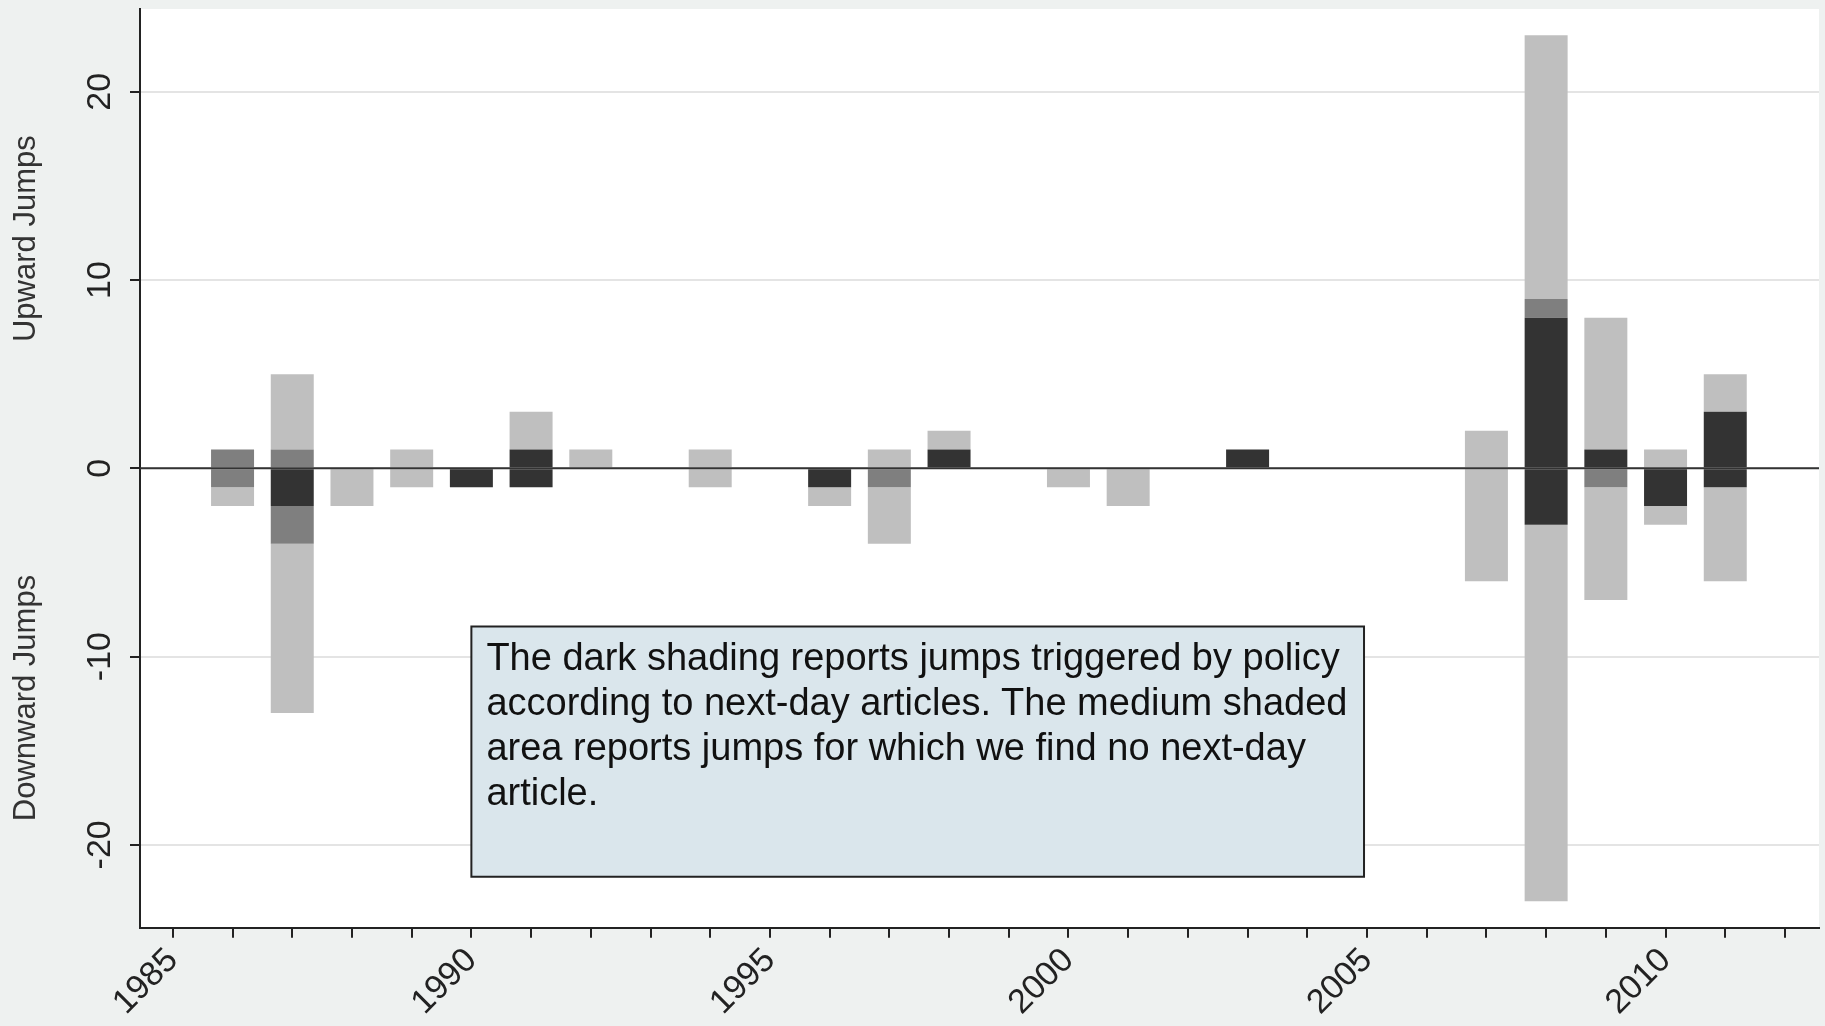 The image size is (1825, 1026). What do you see at coordinates (25, 698) in the screenshot?
I see `text: Downward Jumps` at bounding box center [25, 698].